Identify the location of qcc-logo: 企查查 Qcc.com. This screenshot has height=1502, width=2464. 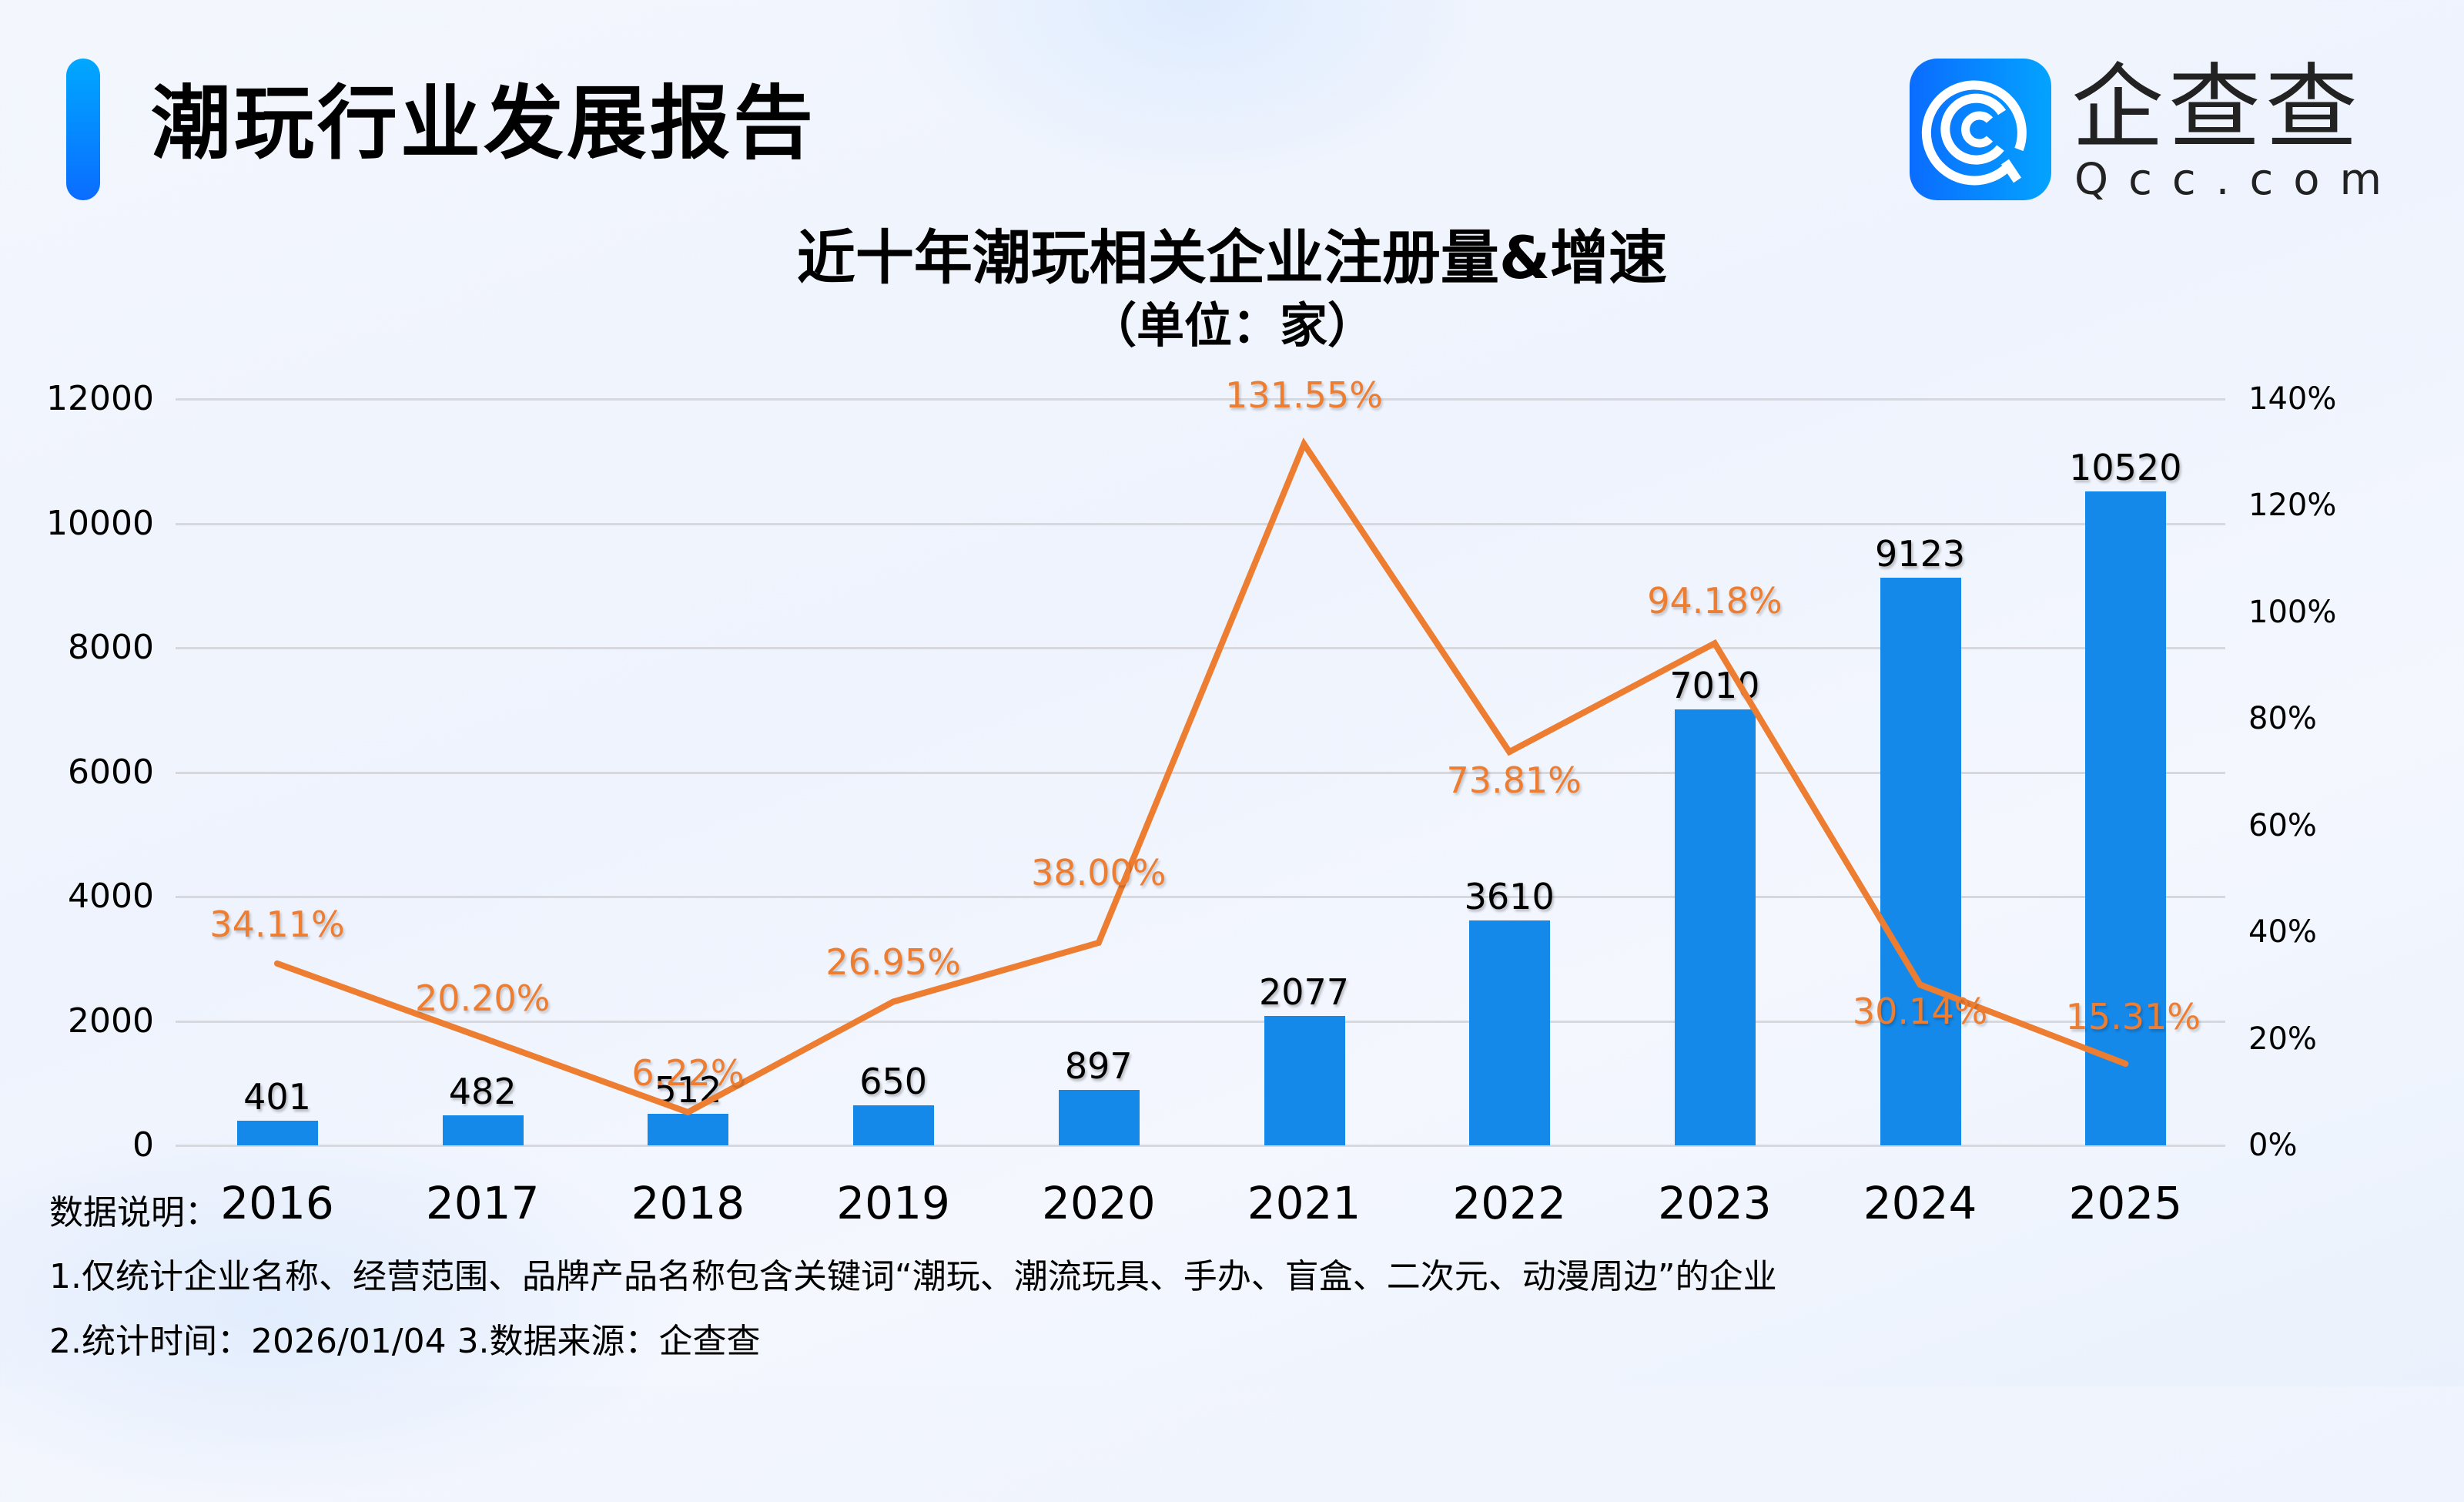
(2179, 130).